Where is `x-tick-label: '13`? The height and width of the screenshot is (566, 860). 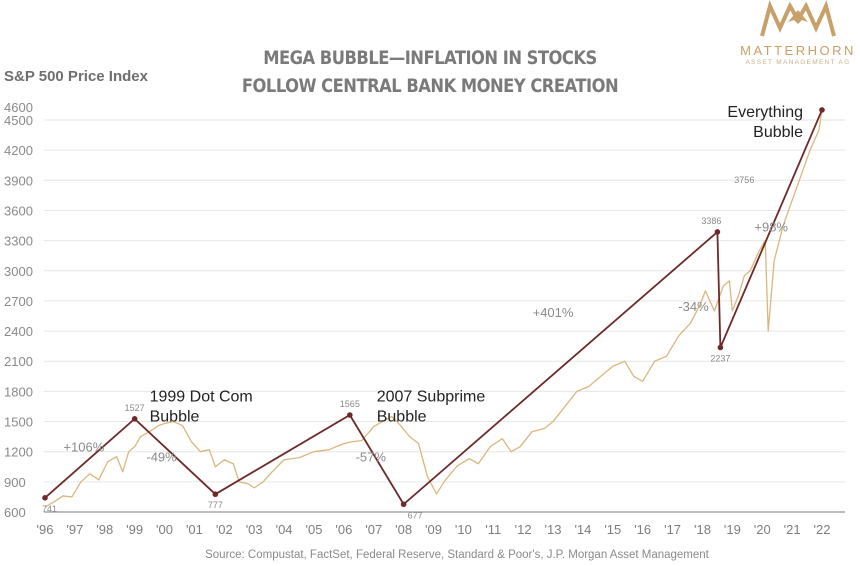
x-tick-label: '13 is located at coordinates (553, 529).